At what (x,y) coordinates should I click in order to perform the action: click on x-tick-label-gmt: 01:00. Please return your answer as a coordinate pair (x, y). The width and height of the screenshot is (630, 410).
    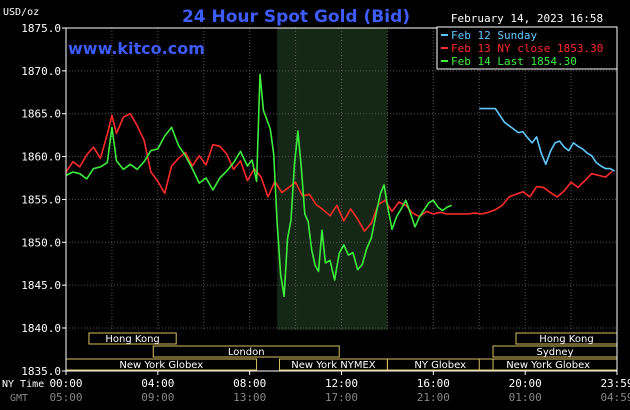
    Looking at the image, I should click on (525, 397).